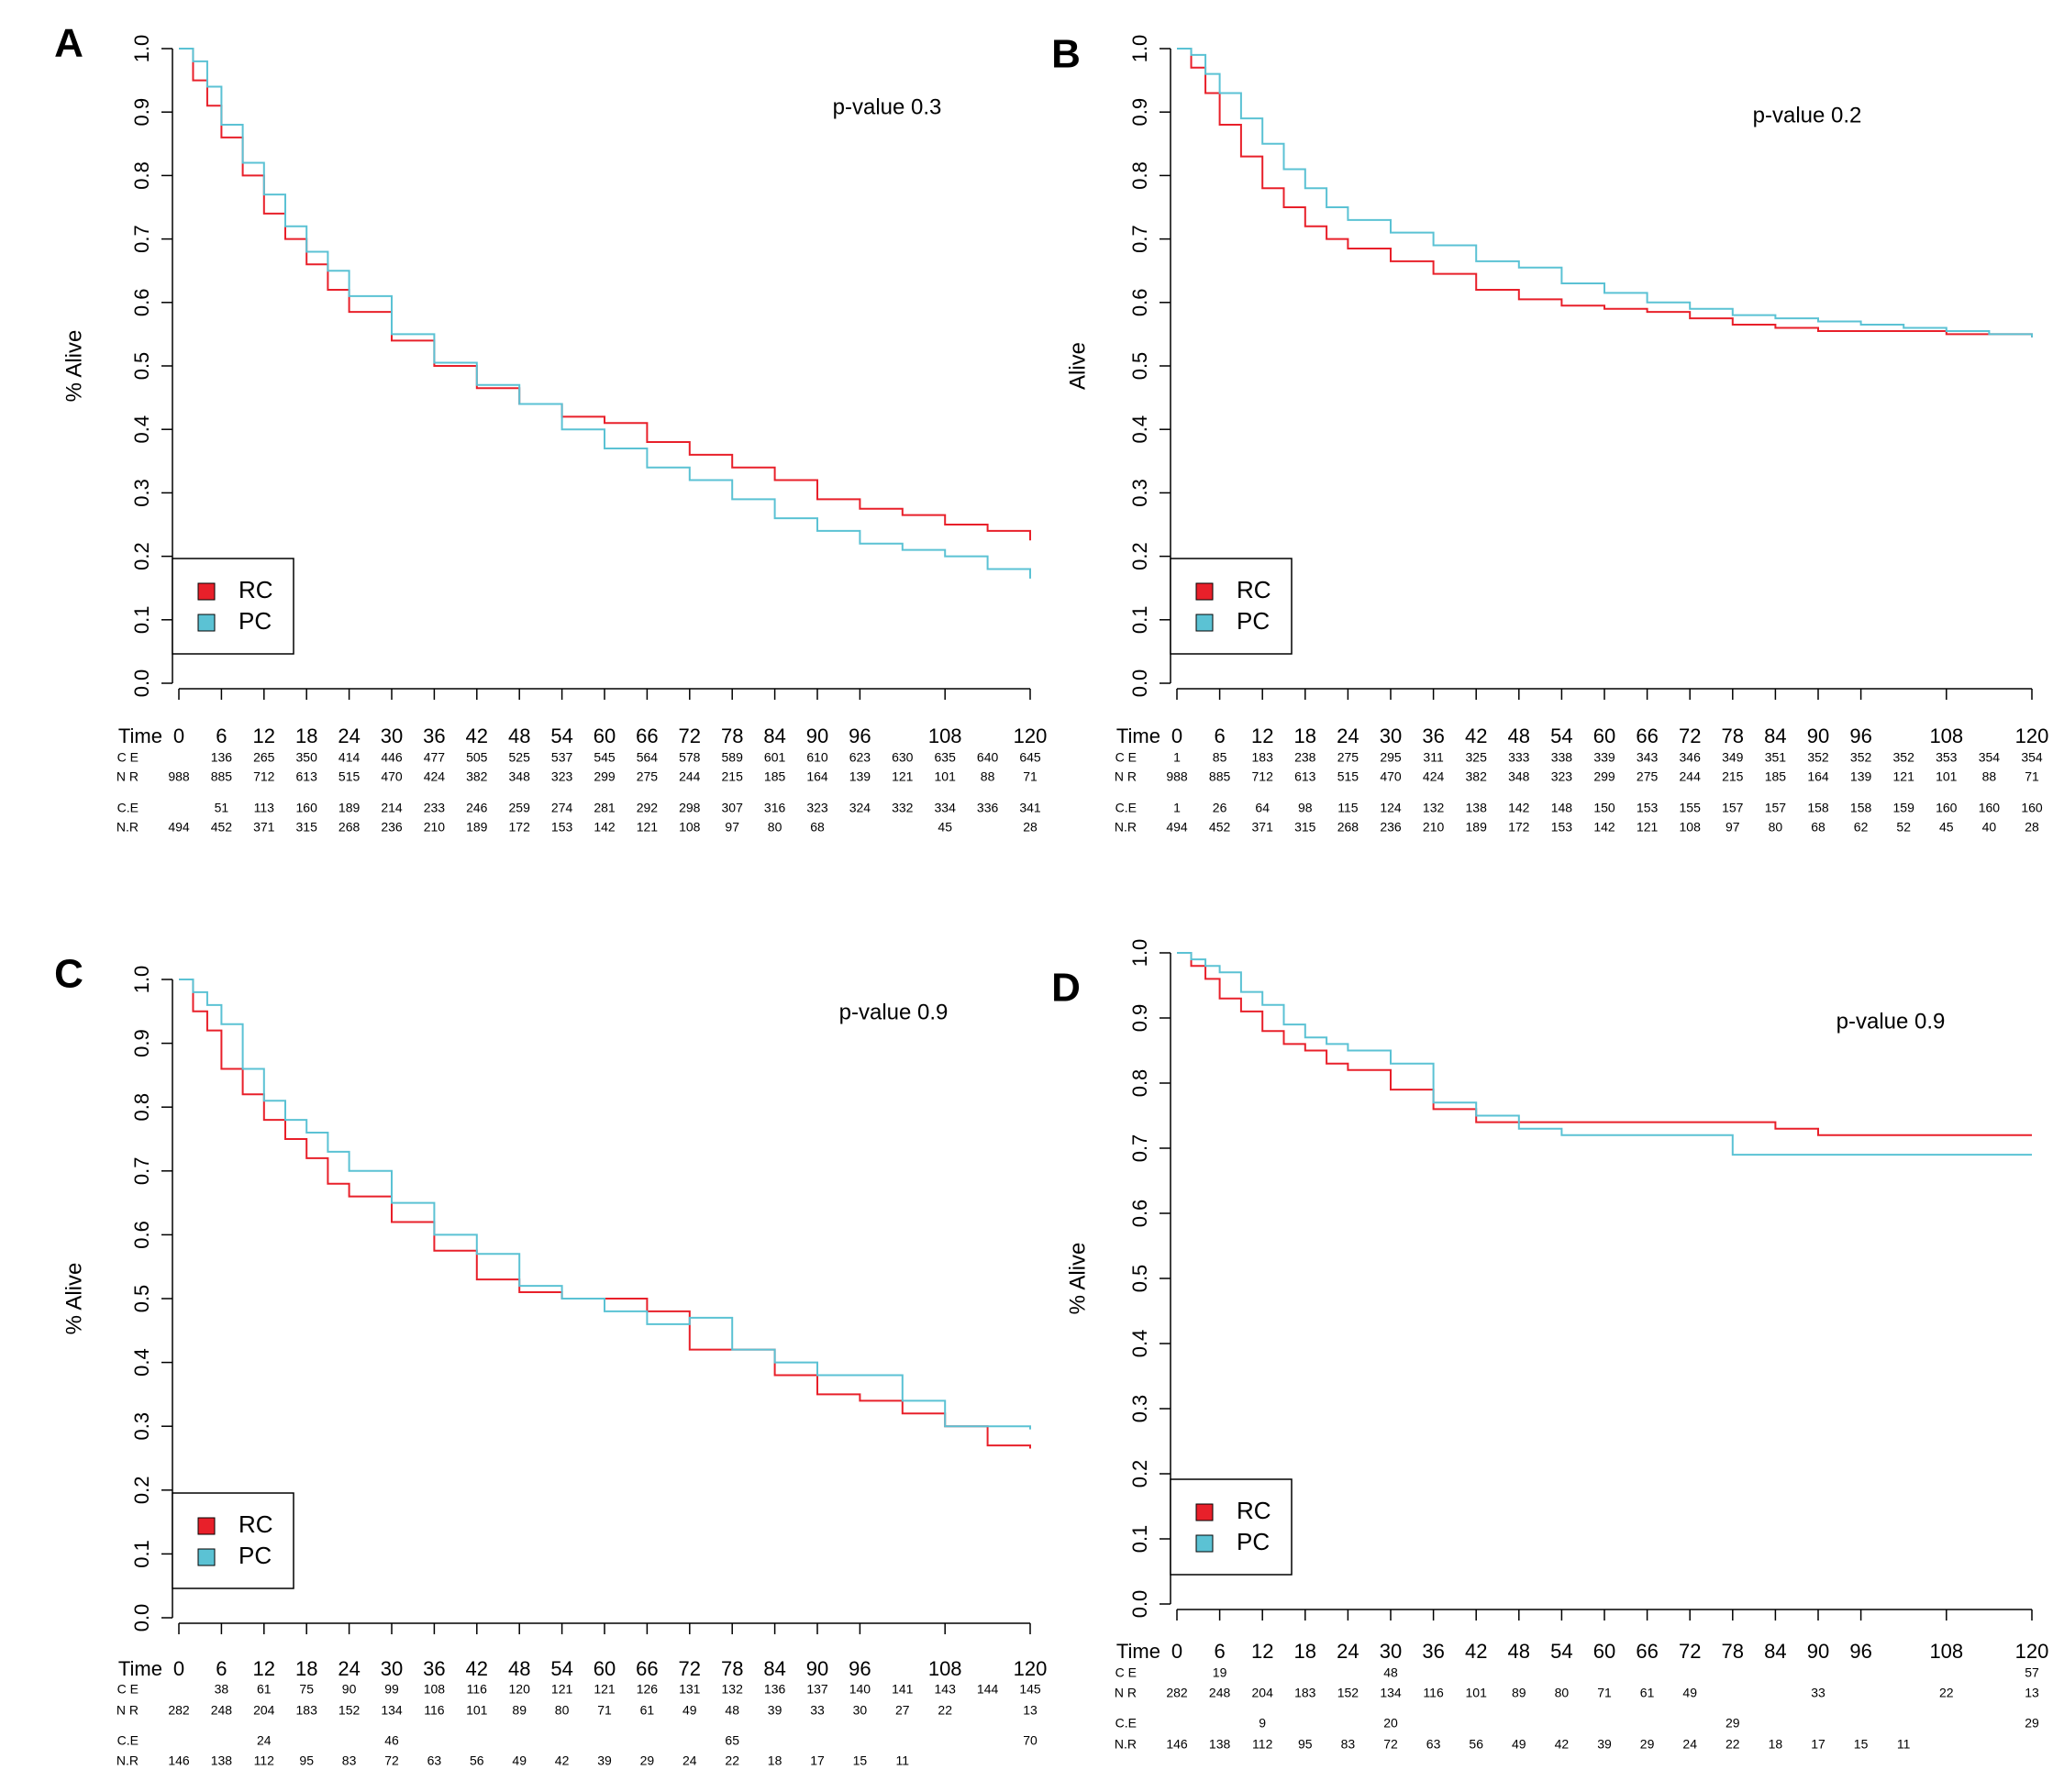  Describe the element at coordinates (1733, 757) in the screenshot. I see `table-cell: 349` at that location.